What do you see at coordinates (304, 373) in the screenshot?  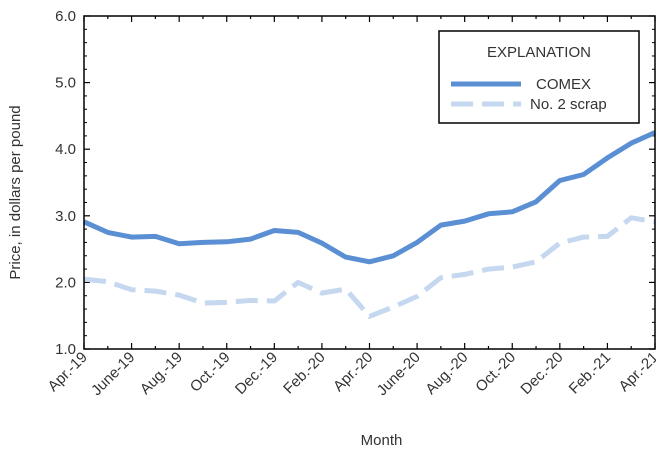 I see `x-tick-label: Feb.-20` at bounding box center [304, 373].